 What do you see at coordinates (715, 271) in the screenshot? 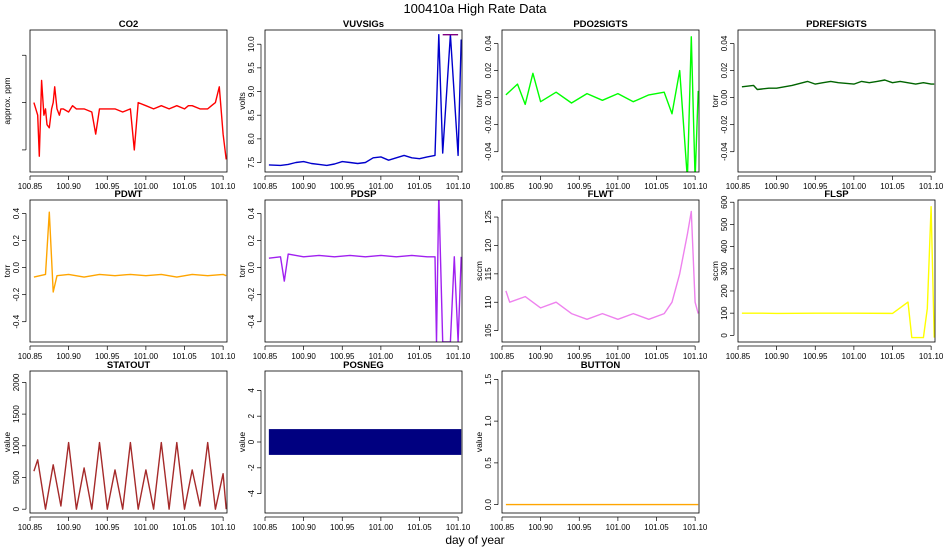
I see `y-axis-label: sccm` at bounding box center [715, 271].